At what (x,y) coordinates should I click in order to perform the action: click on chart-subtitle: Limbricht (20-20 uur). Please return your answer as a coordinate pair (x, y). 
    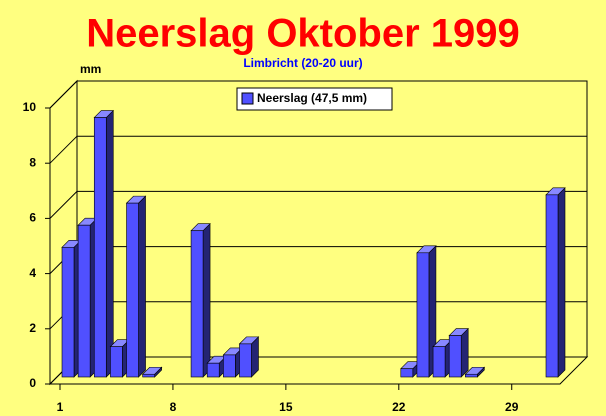
    Looking at the image, I should click on (302, 63).